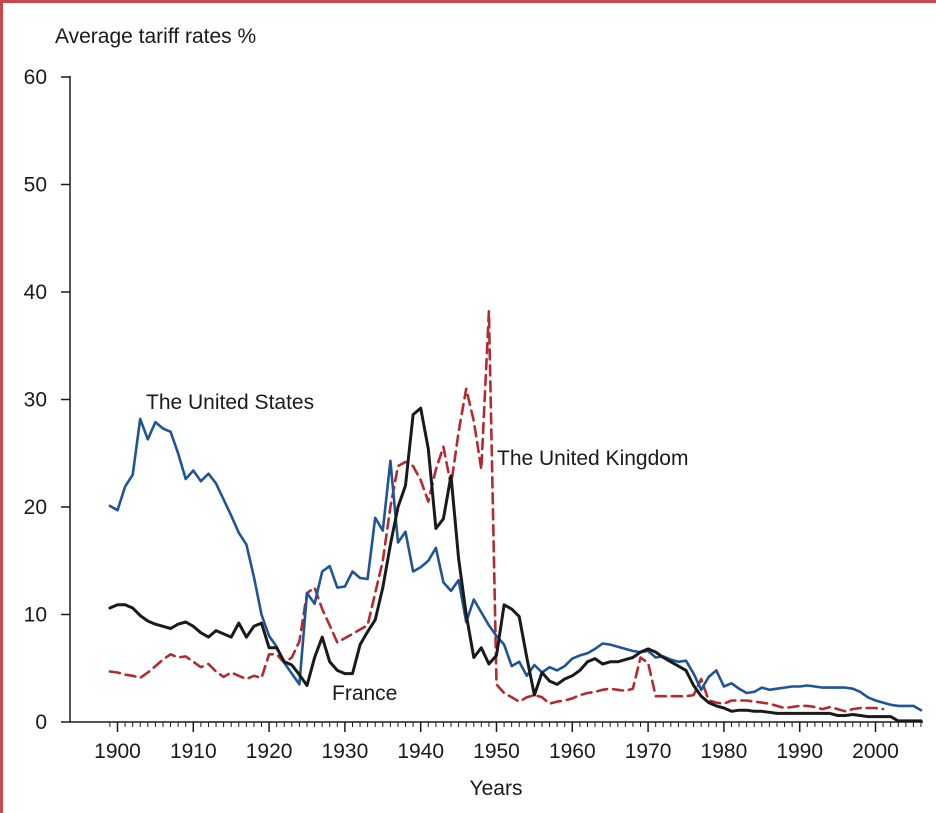 Image resolution: width=936 pixels, height=813 pixels. Describe the element at coordinates (799, 751) in the screenshot. I see `x-tick-label: 1990` at that location.